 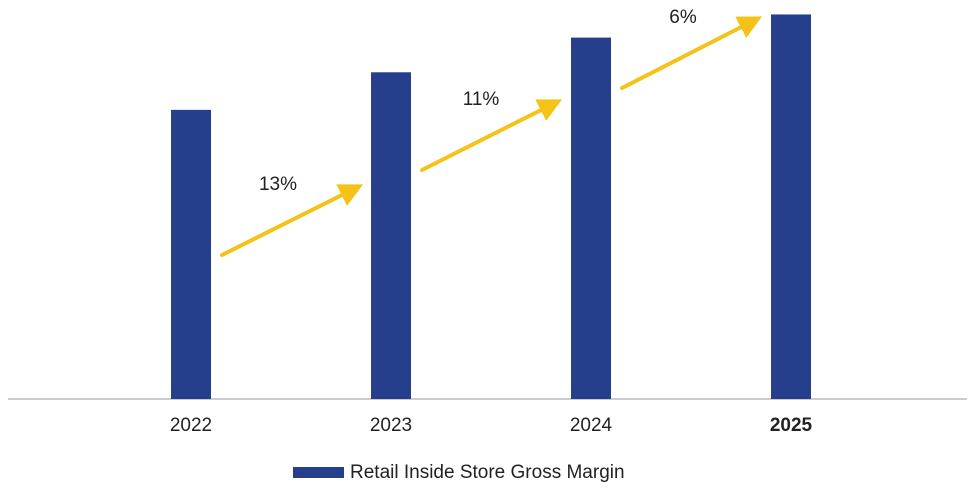 I want to click on x-tick-label: 2023, so click(x=391, y=425).